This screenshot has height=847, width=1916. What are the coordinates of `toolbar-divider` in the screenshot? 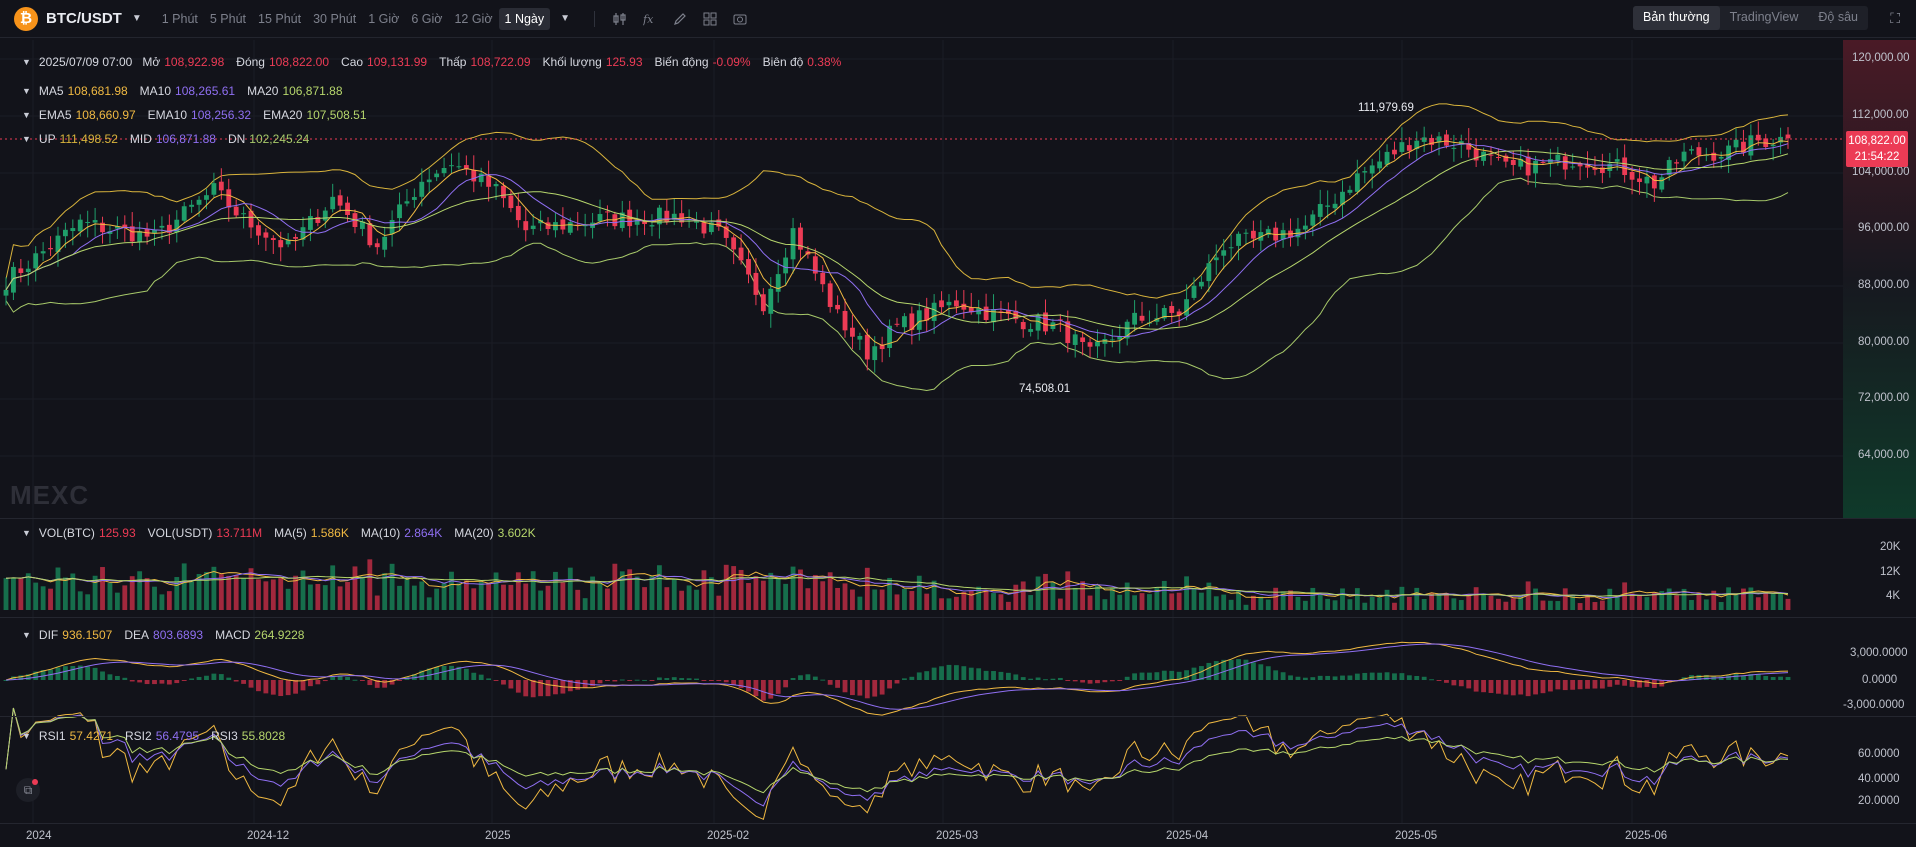 It's located at (595, 18).